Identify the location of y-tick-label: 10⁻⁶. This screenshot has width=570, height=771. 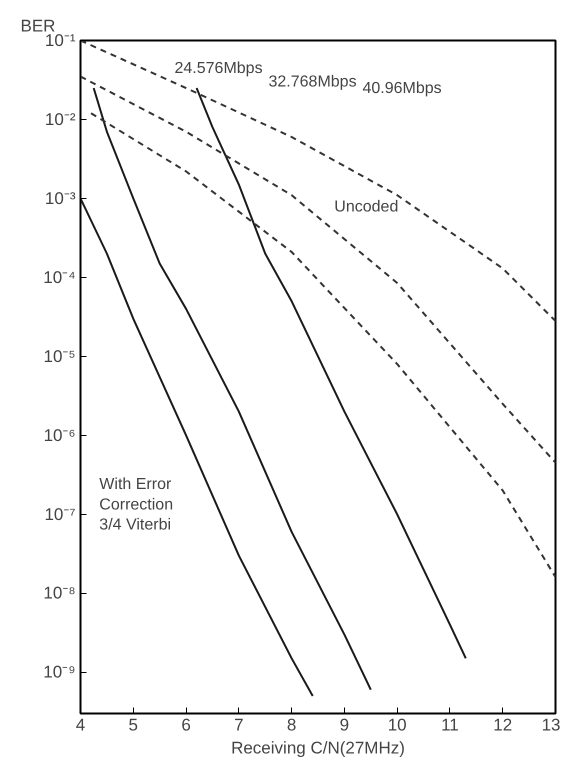
(60, 435).